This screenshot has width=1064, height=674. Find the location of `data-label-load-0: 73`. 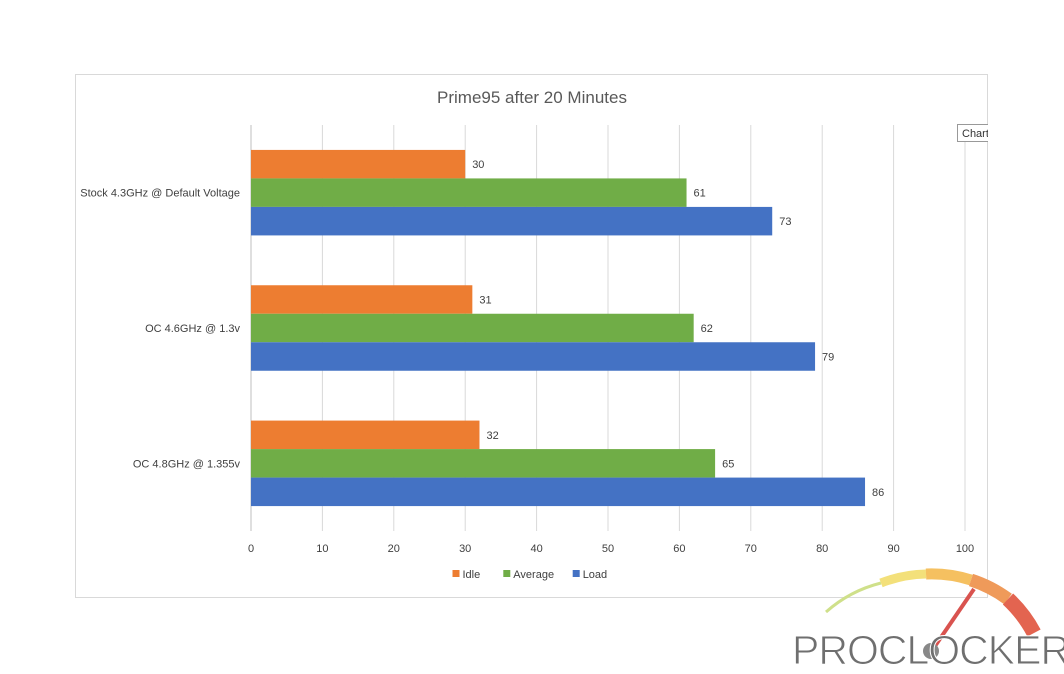

data-label-load-0: 73 is located at coordinates (785, 222).